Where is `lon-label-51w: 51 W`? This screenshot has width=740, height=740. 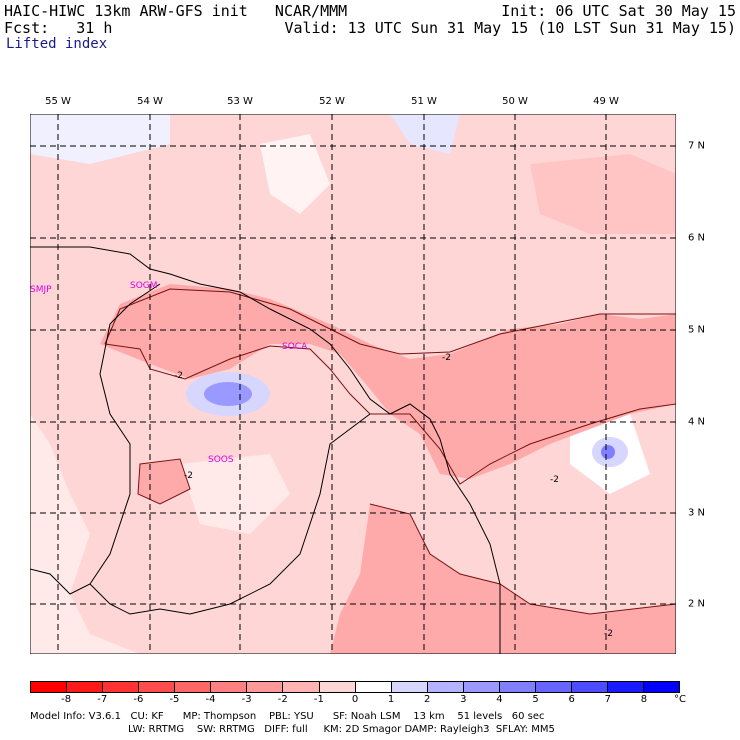 lon-label-51w: 51 W is located at coordinates (424, 101).